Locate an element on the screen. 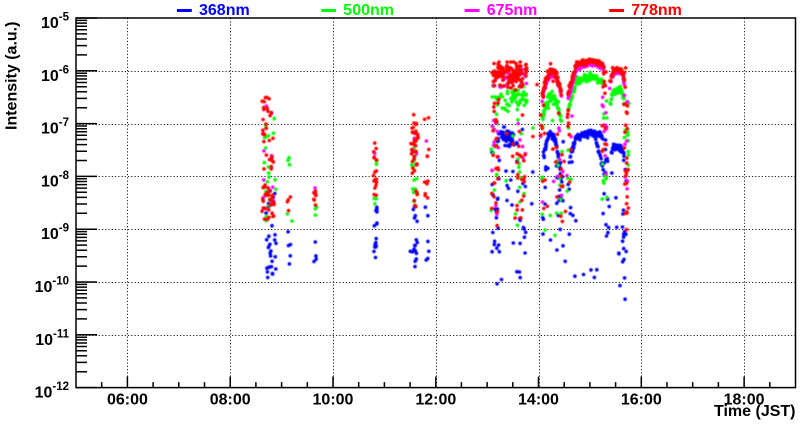  svg-text: 778nm is located at coordinates (656, 10).